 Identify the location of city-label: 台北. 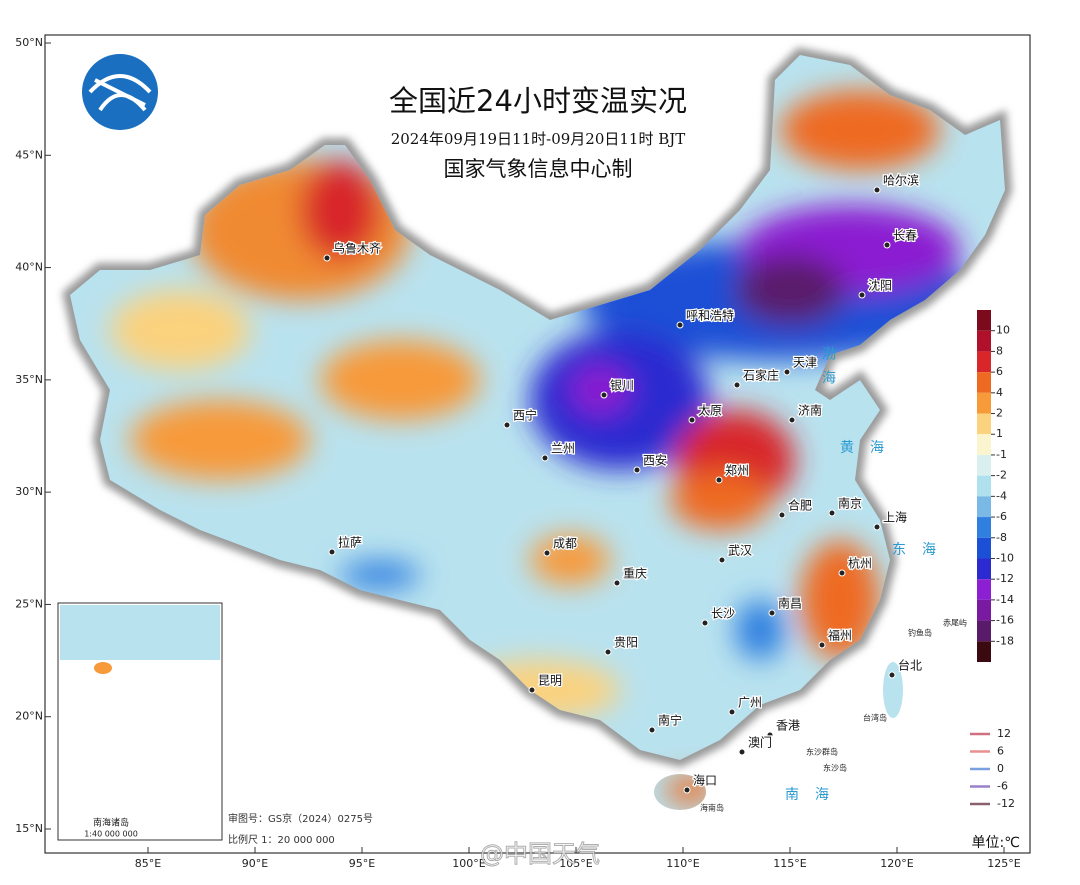
(910, 665).